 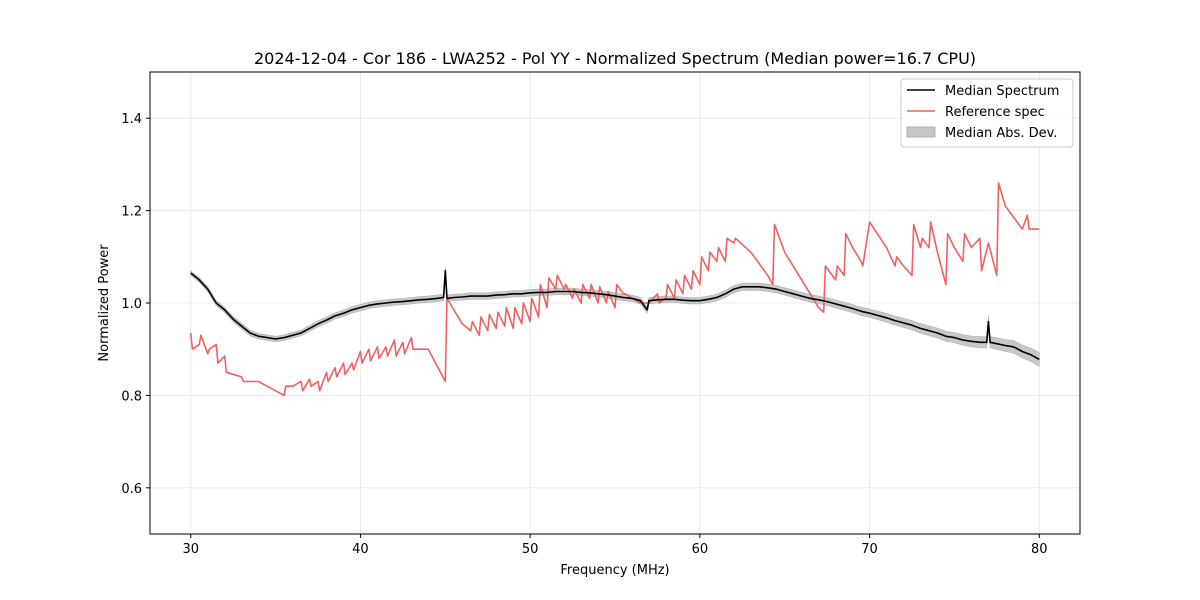 I want to click on legend-frame, so click(x=987, y=113).